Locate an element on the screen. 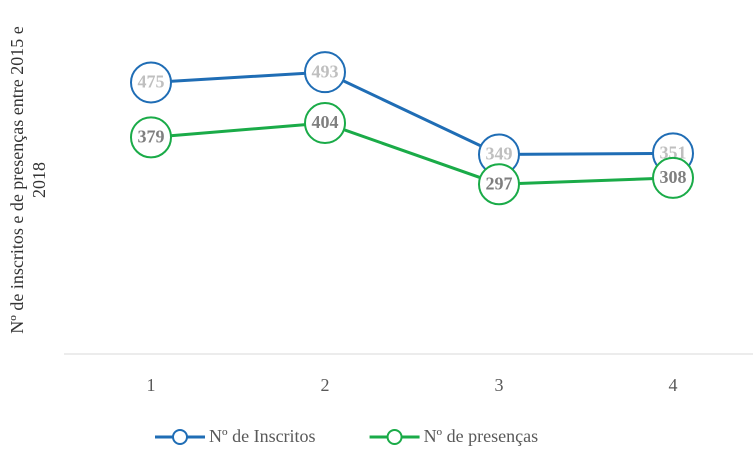 The width and height of the screenshot is (753, 451). data-label: 404 is located at coordinates (325, 122).